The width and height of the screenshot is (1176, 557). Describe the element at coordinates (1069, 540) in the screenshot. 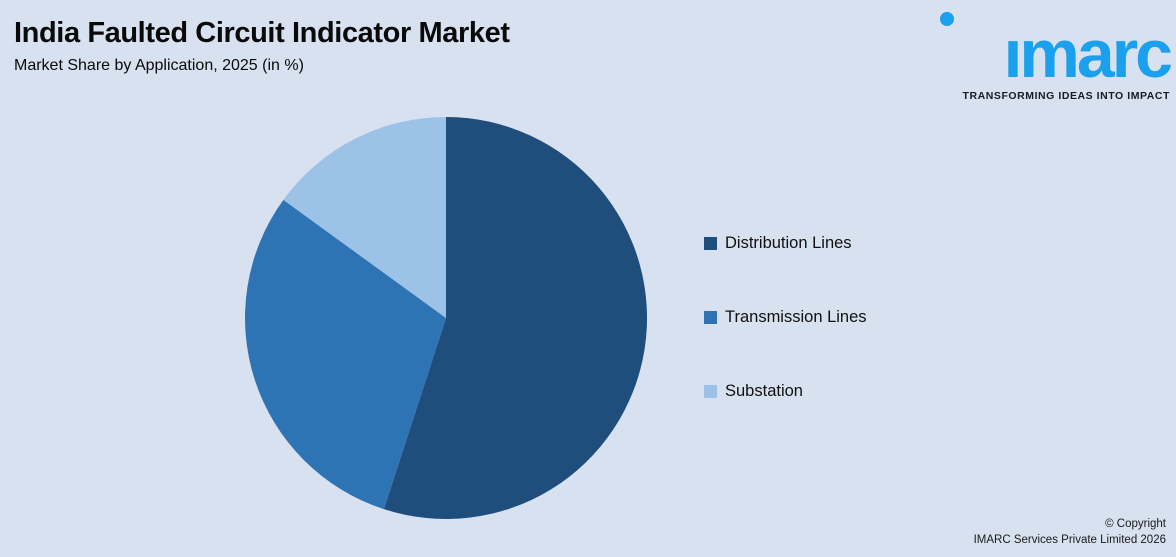

I see `copyright-line2: IMARC Services Private Limited 2026` at that location.